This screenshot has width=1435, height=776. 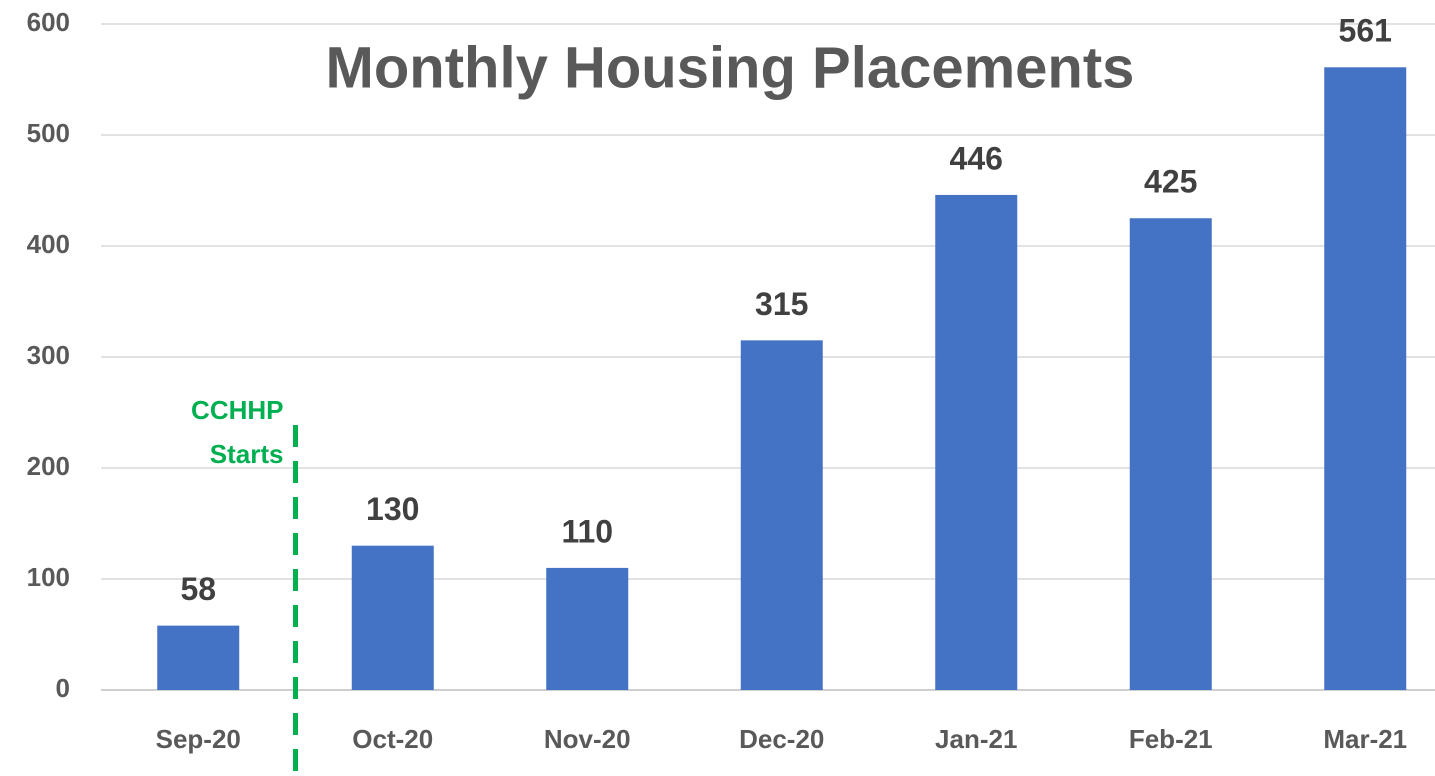 I want to click on y-tick-label: 100, so click(x=48, y=577).